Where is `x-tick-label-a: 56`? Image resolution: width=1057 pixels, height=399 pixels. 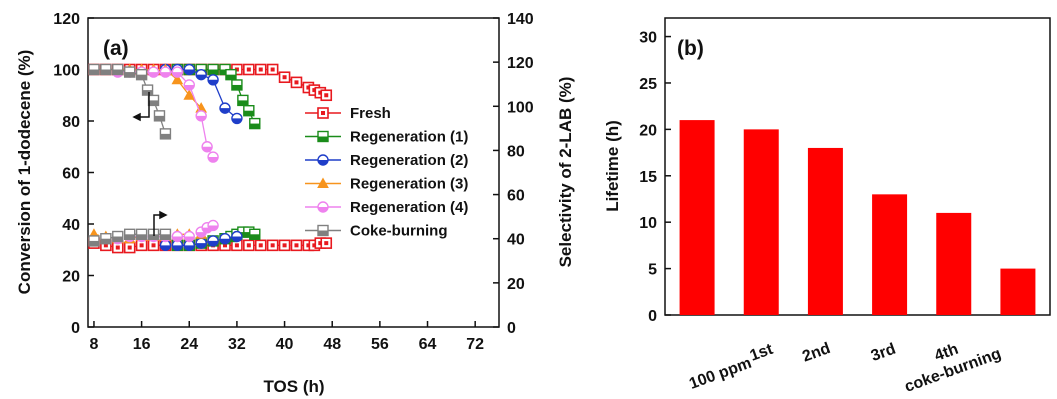
x-tick-label-a: 56 is located at coordinates (380, 344).